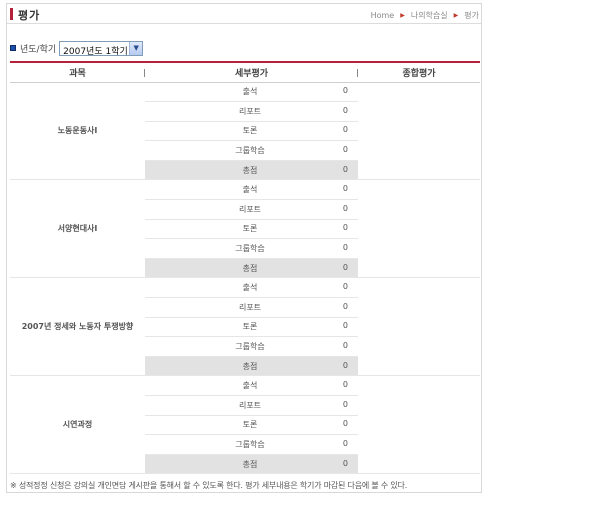 This screenshot has width=595, height=506. I want to click on chevron-down-icon: ▼, so click(136, 48).